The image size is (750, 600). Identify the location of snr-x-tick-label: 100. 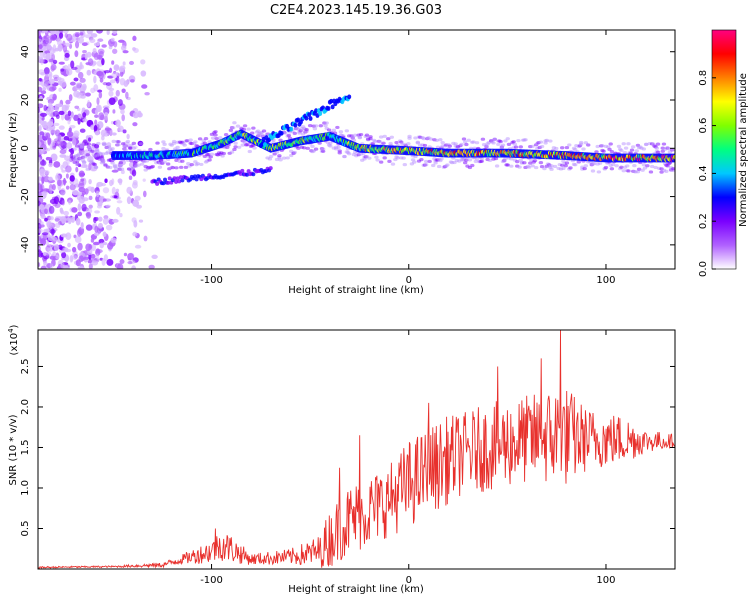
(605, 580).